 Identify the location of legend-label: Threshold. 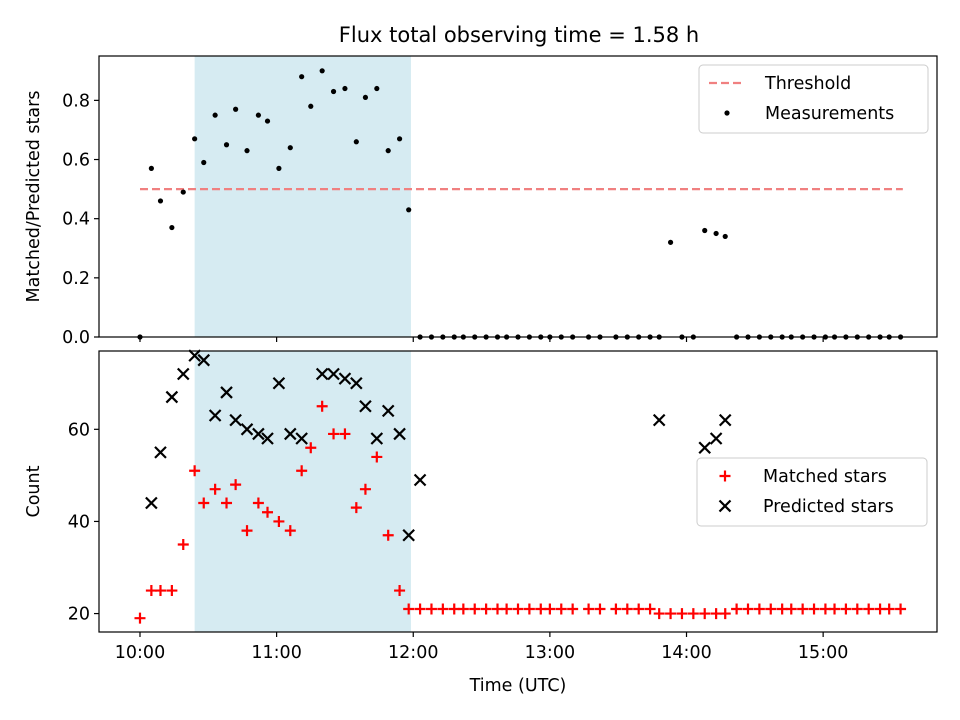
(807, 84).